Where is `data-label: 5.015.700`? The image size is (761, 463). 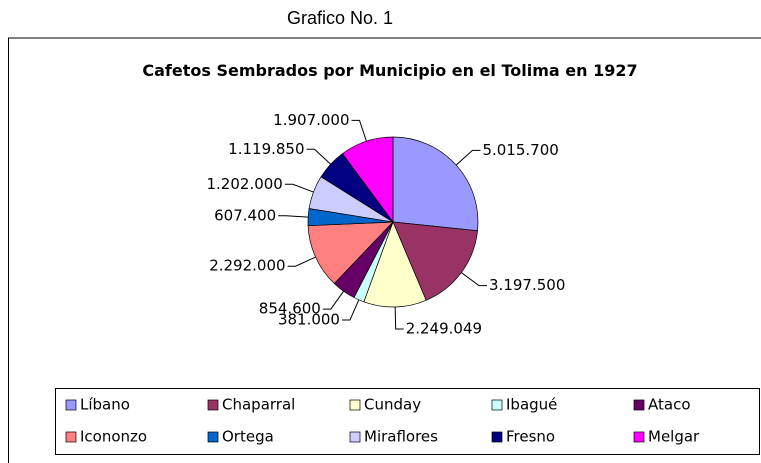 data-label: 5.015.700 is located at coordinates (520, 150).